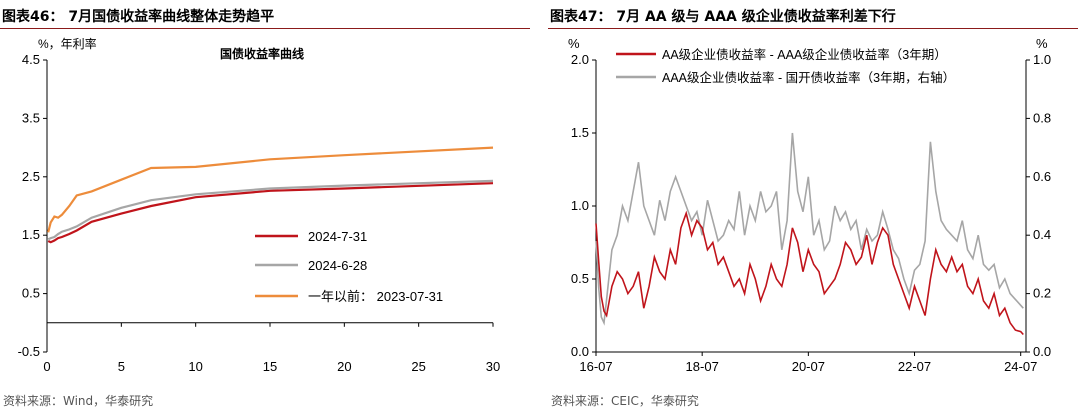  I want to click on x-tick-label: 20-07, so click(808, 366).